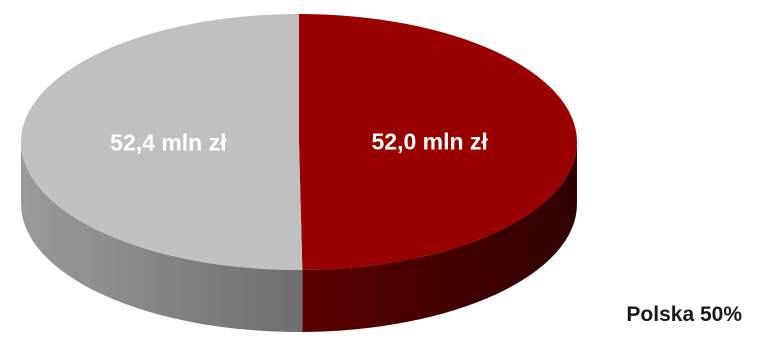 The width and height of the screenshot is (758, 340). Describe the element at coordinates (684, 314) in the screenshot. I see `annotation-polska: Polska 50%` at that location.